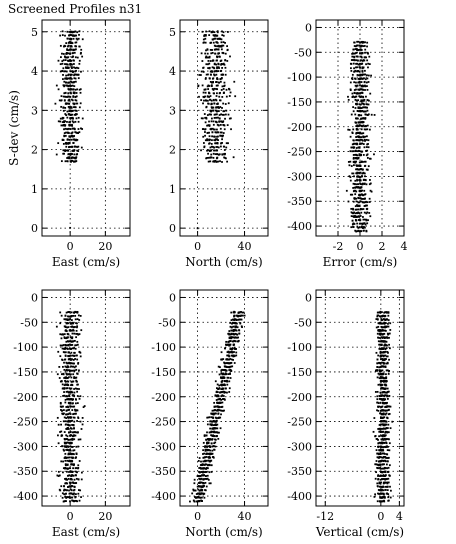 The height and width of the screenshot is (544, 456). Describe the element at coordinates (172, 189) in the screenshot. I see `y-tick-label: 1` at that location.